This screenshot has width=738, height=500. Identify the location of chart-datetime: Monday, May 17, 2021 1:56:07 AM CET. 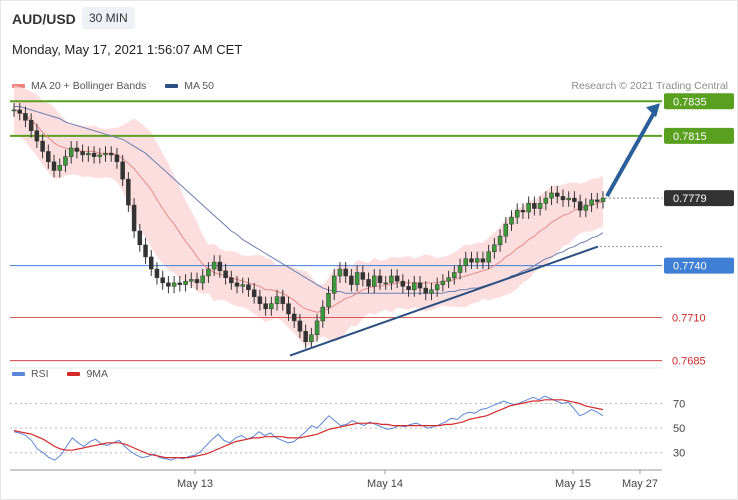
(127, 49).